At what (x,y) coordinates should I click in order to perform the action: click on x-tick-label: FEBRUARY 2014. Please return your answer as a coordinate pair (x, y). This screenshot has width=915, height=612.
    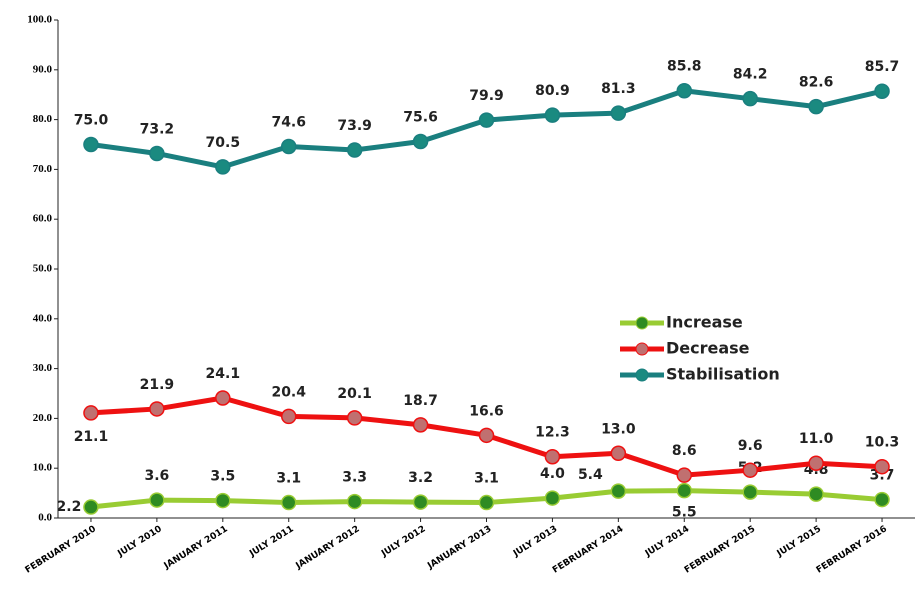
    Looking at the image, I should click on (588, 550).